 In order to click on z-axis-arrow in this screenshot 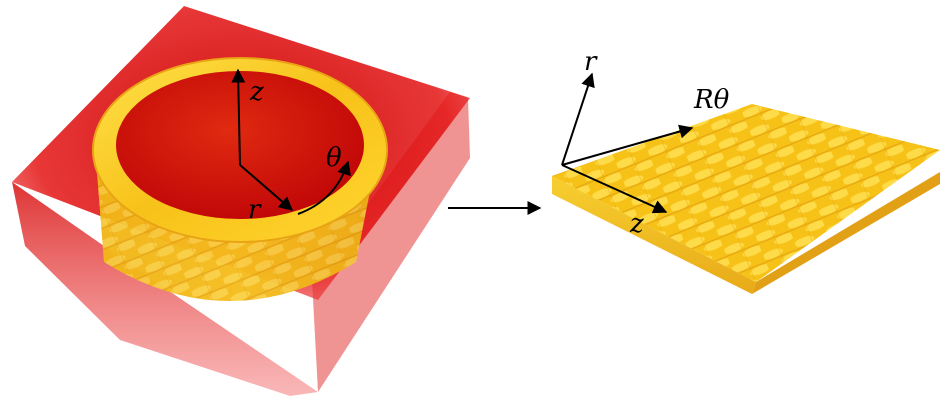, I will do `click(238, 117)`.